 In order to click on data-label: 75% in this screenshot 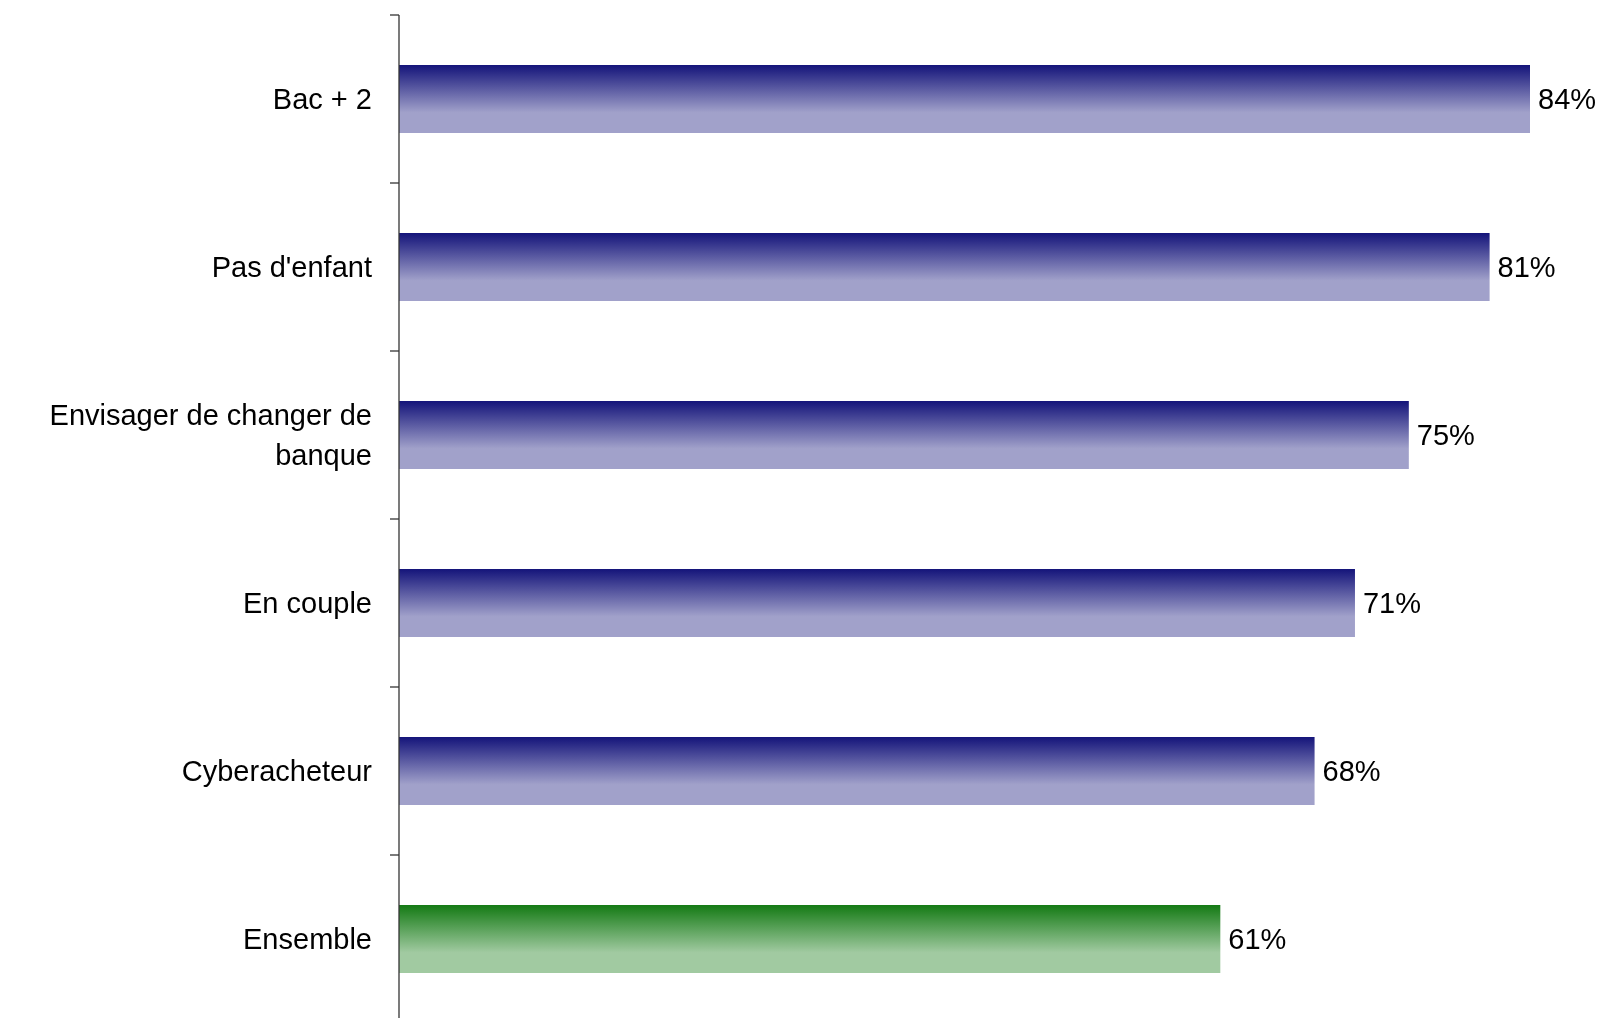, I will do `click(1445, 435)`.